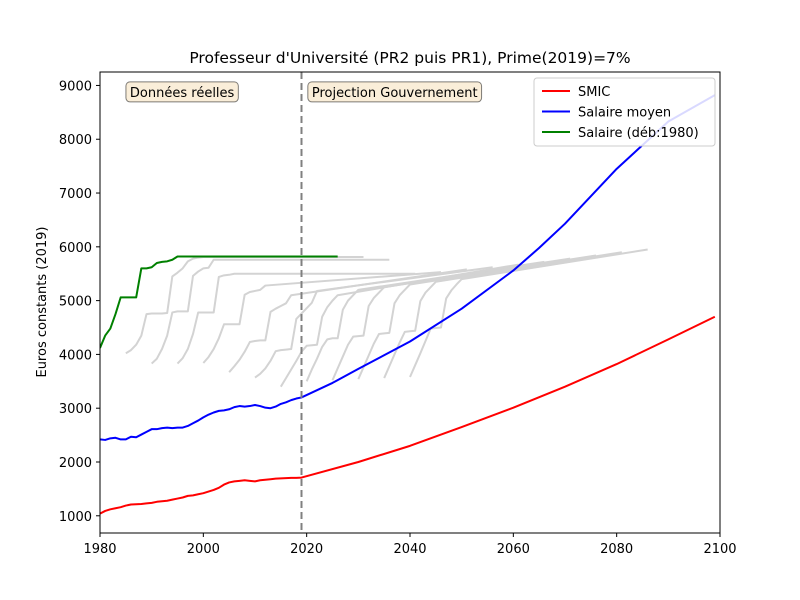  Describe the element at coordinates (75, 302) in the screenshot. I see `y-tick-label-5000: 5000` at that location.